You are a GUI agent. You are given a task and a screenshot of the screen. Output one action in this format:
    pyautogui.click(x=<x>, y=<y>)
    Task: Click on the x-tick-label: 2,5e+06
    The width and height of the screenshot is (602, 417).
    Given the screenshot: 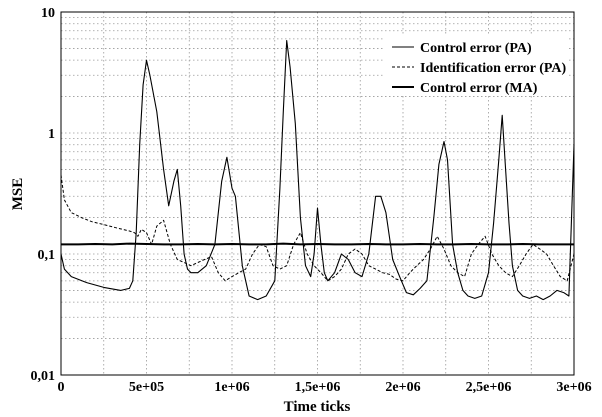 What is the action you would take?
    pyautogui.click(x=489, y=387)
    